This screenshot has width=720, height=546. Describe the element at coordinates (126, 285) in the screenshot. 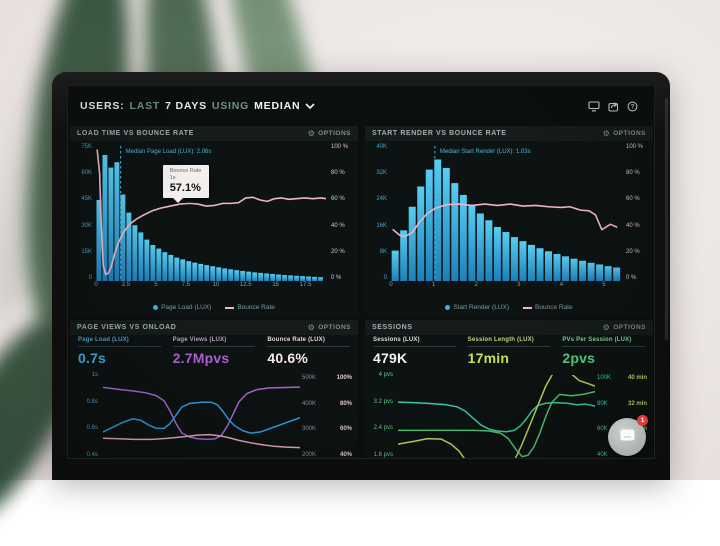

I see `x-tick-label: 2.5` at that location.